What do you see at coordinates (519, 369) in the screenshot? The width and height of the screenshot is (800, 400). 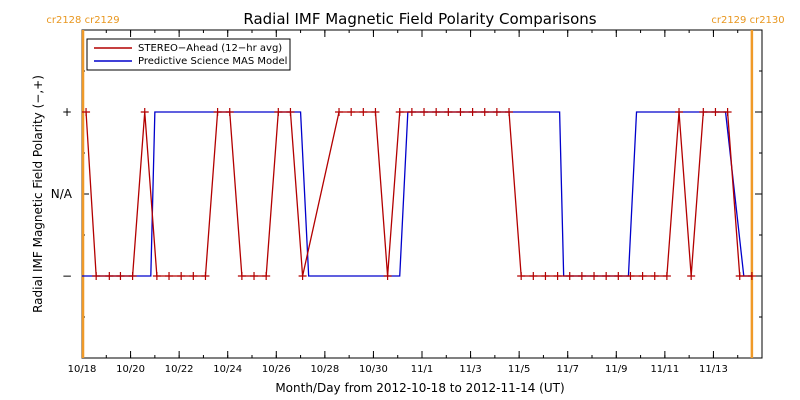 I see `x-tick-label: 11/5` at bounding box center [519, 369].